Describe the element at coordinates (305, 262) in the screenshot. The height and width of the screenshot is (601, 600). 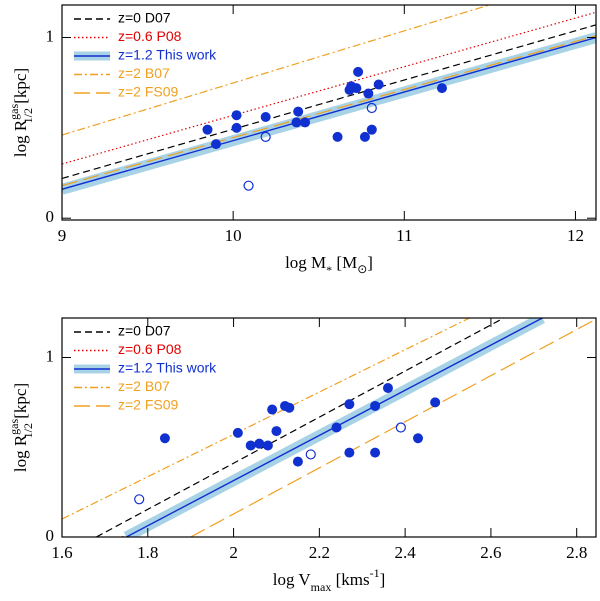
I see `label-part: log M` at that location.